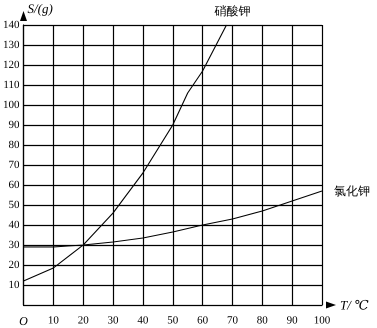 This screenshot has height=328, width=377. What do you see at coordinates (173, 320) in the screenshot?
I see `x-tick-label: 50` at bounding box center [173, 320].